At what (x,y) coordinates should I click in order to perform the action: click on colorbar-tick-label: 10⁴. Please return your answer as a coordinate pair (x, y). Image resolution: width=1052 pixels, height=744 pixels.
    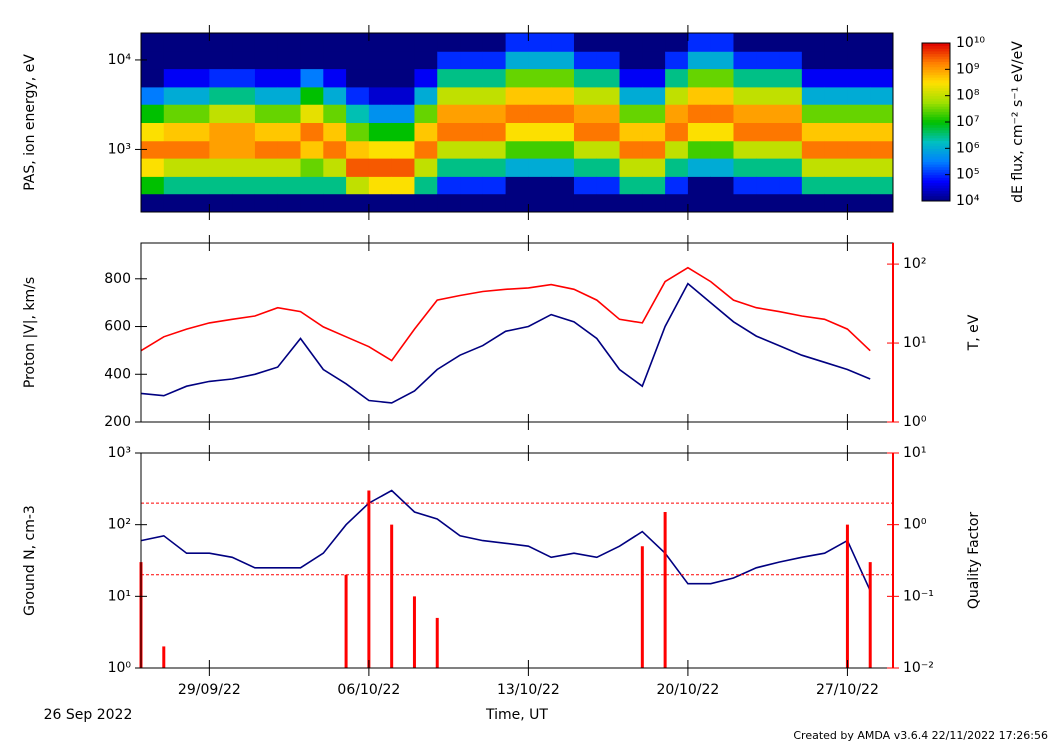
    Looking at the image, I should click on (968, 201).